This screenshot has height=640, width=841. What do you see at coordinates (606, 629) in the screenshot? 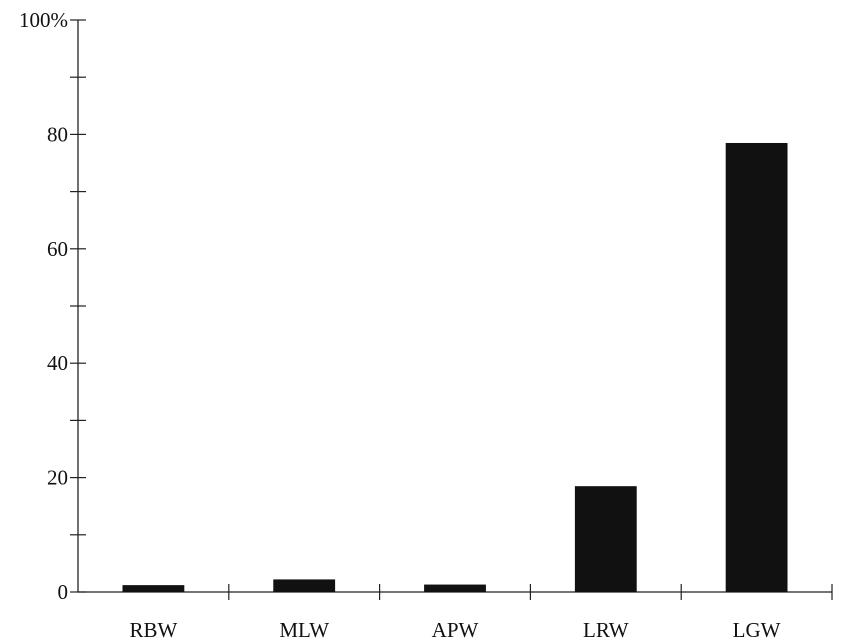
I see `x-tick-label: LRW` at bounding box center [606, 629].